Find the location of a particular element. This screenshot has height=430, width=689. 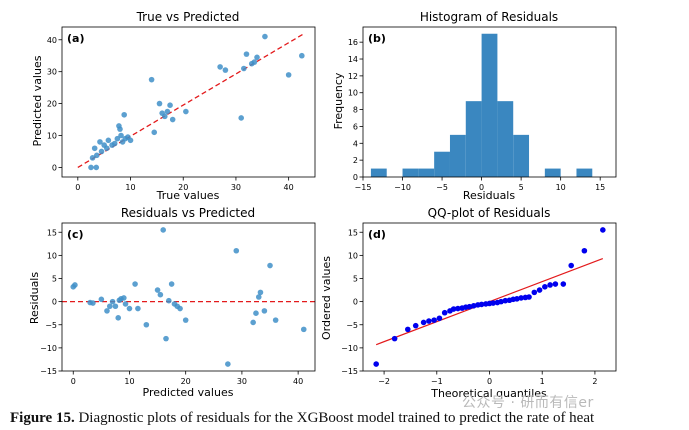

watermark: 公众号 · 研而有信er is located at coordinates (528, 403).